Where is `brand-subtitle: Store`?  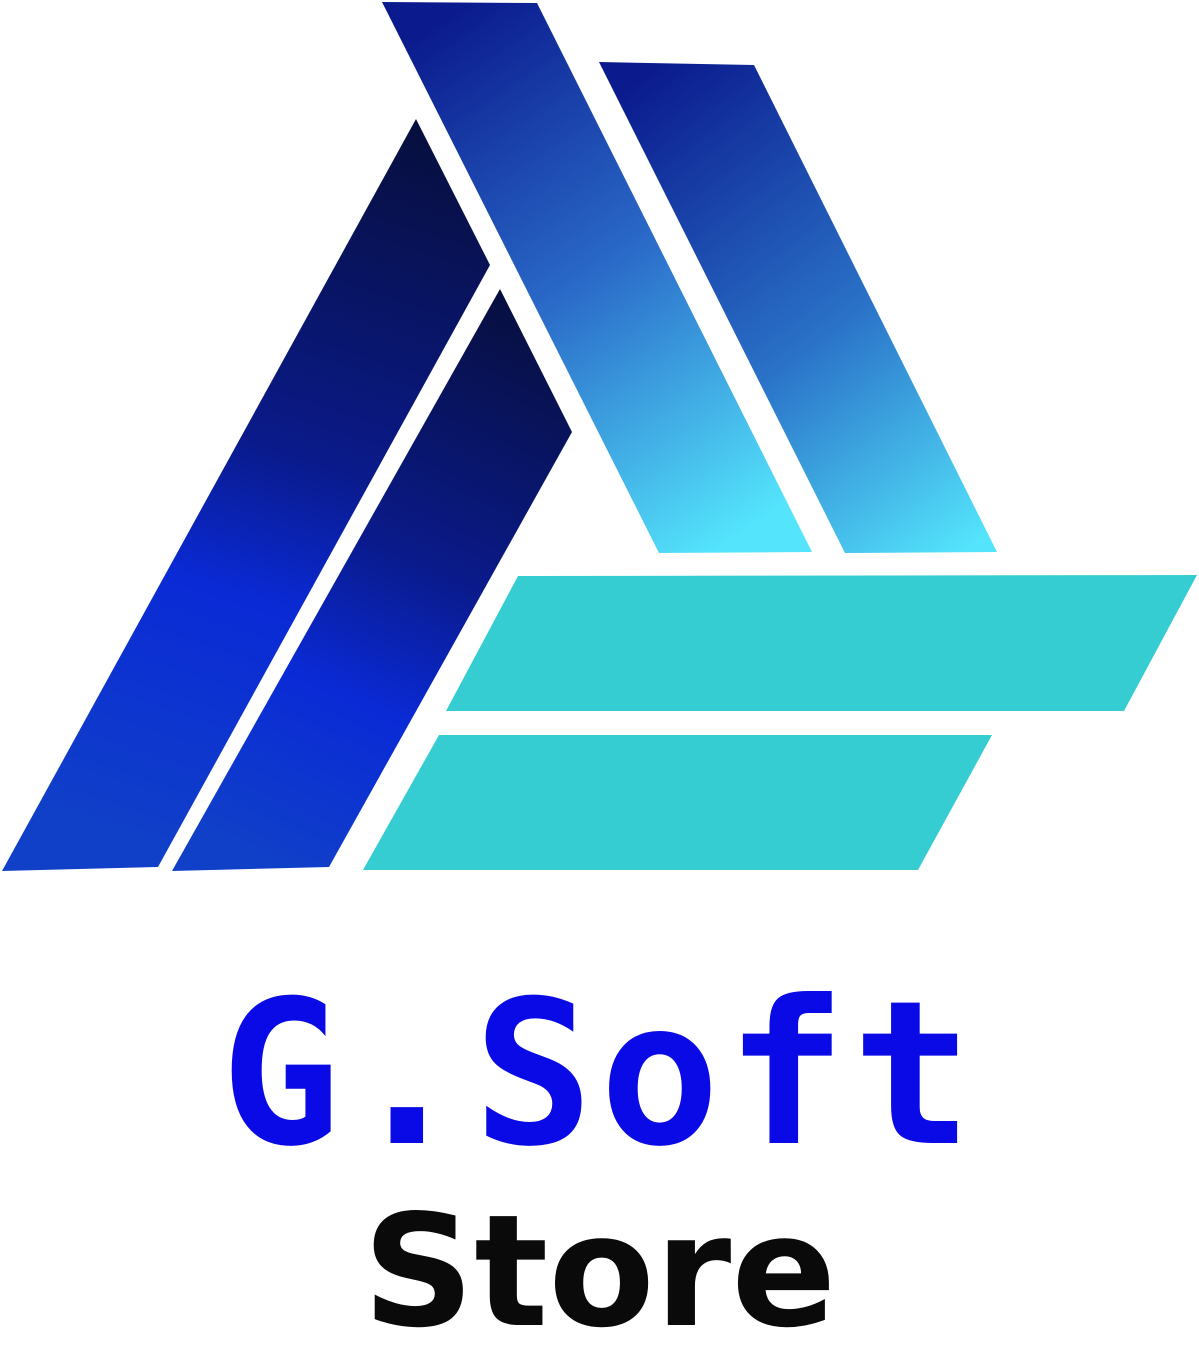
brand-subtitle: Store is located at coordinates (599, 1271).